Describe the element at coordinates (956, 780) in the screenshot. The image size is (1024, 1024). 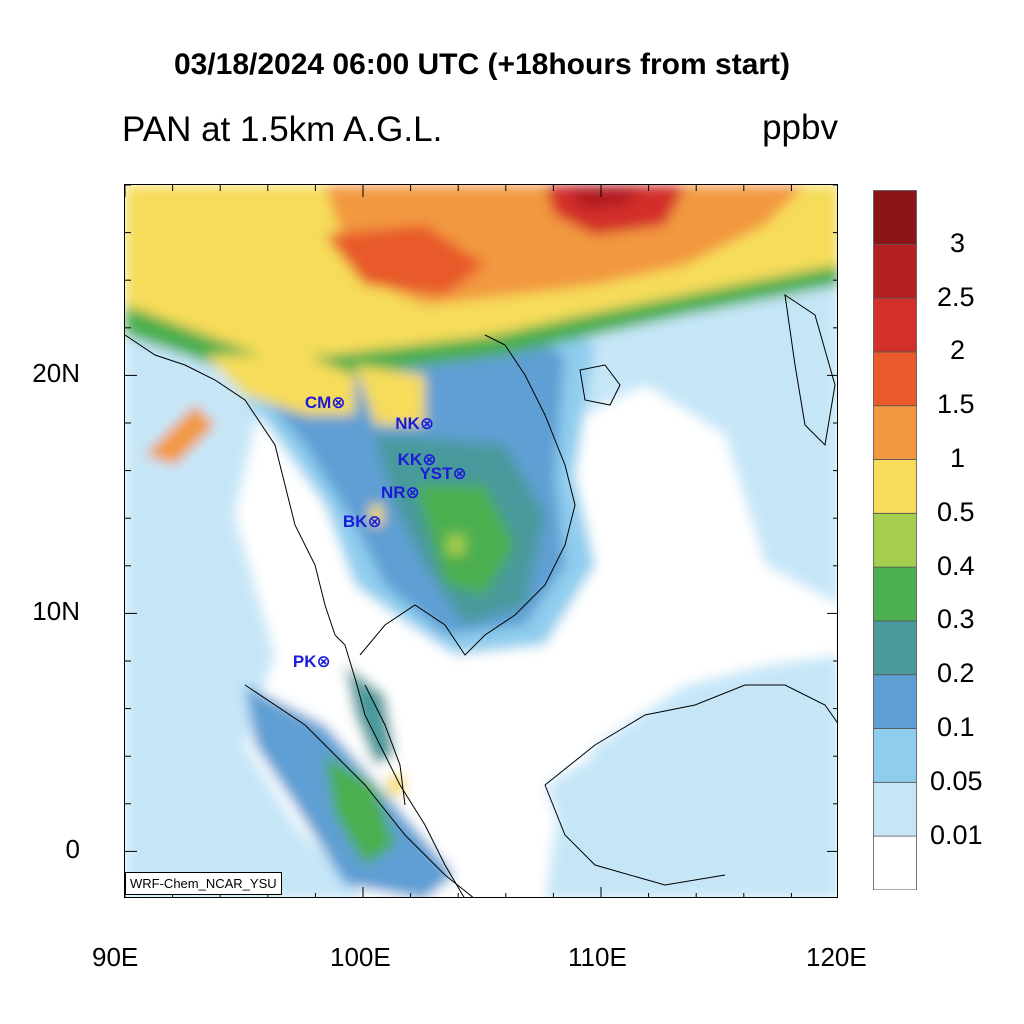
I see `colorbar-level-label: 0.05` at that location.